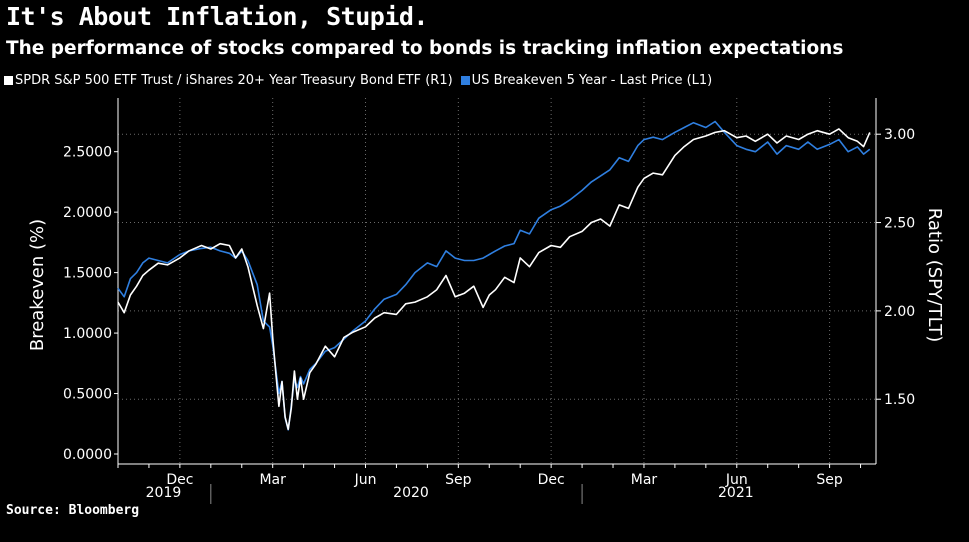 The height and width of the screenshot is (542, 969). Describe the element at coordinates (934, 275) in the screenshot. I see `right-axis-label: Ratio (SPY/TLT)` at that location.